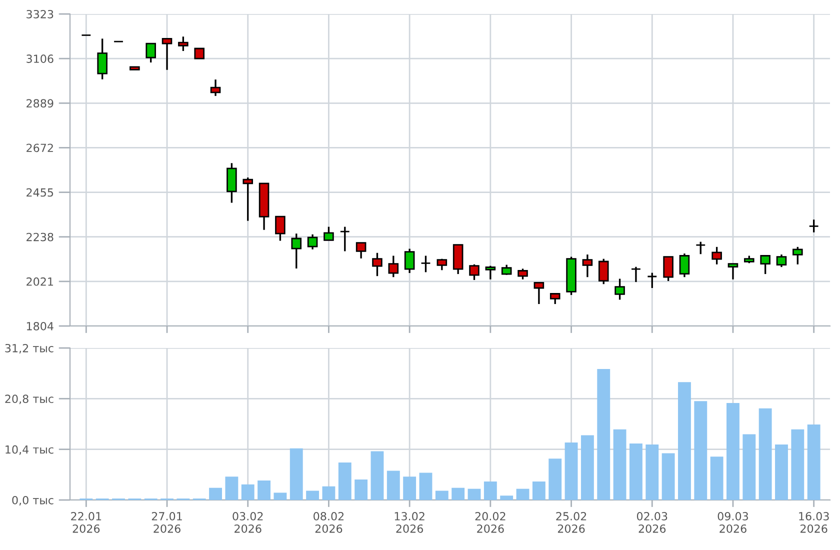  What do you see at coordinates (409, 522) in the screenshot?
I see `x-tick-label: 13.02 2026` at bounding box center [409, 522].